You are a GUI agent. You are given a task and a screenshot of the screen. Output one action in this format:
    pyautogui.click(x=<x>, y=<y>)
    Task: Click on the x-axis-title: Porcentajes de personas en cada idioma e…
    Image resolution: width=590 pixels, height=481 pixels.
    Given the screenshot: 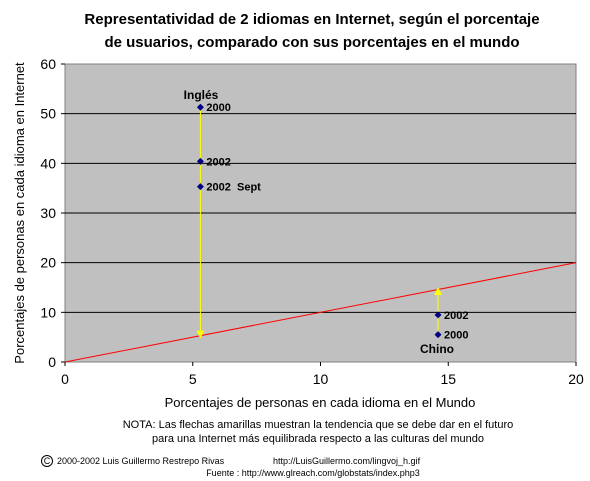 What is the action you would take?
    pyautogui.click(x=320, y=402)
    